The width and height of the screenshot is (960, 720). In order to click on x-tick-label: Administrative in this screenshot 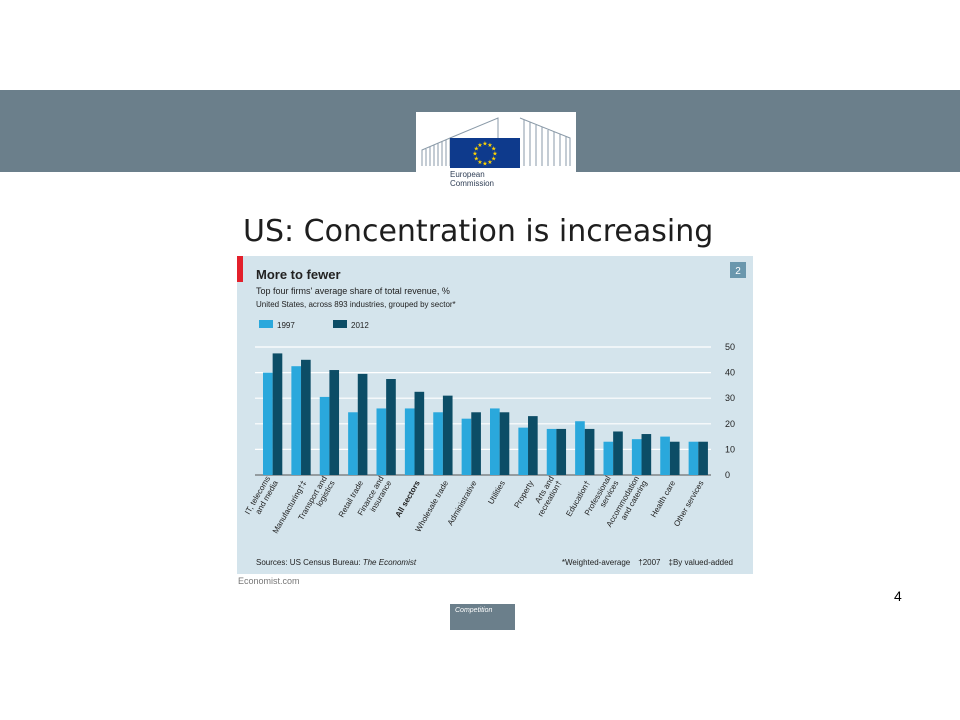, I will do `click(462, 503)`.